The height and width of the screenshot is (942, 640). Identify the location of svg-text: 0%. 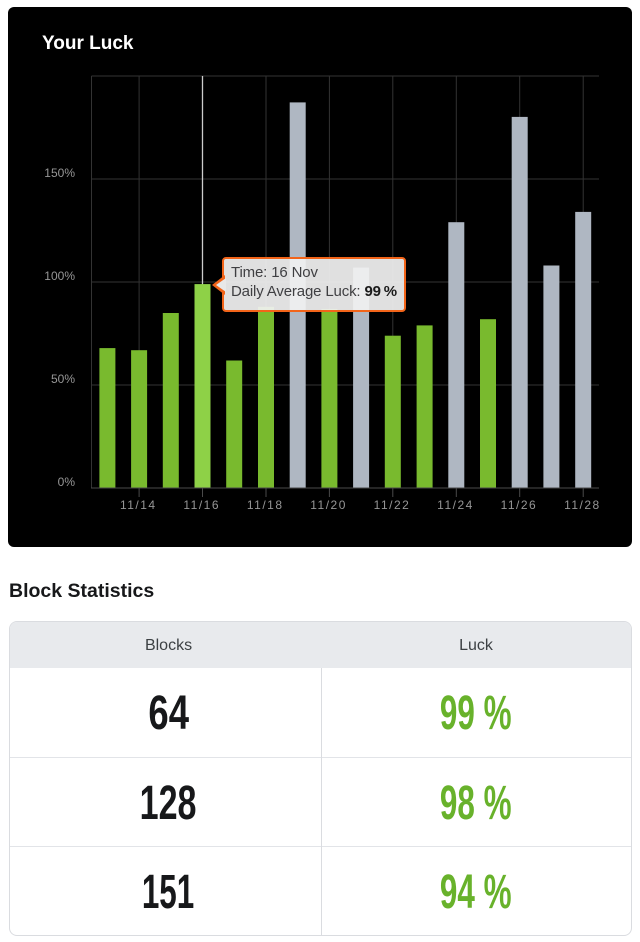
(67, 482).